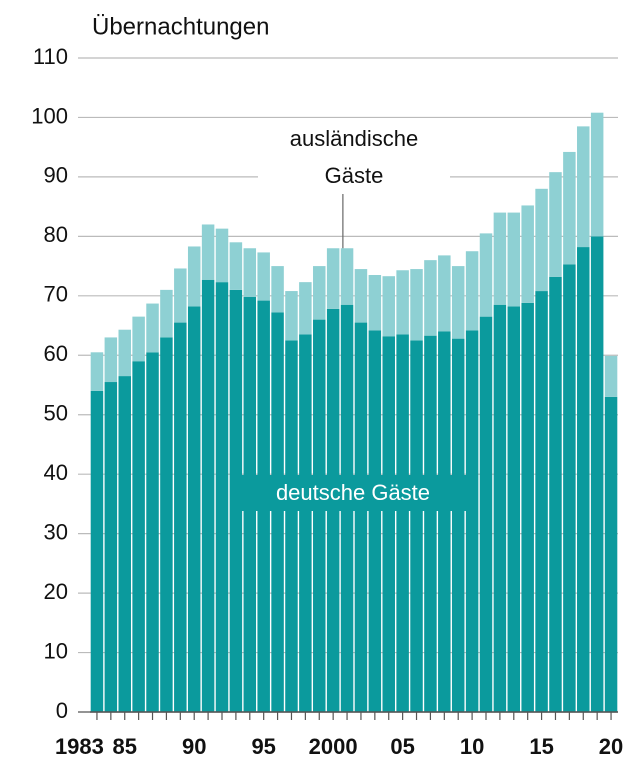 The image size is (633, 765). What do you see at coordinates (124, 746) in the screenshot?
I see `x-tick-label: 85` at bounding box center [124, 746].